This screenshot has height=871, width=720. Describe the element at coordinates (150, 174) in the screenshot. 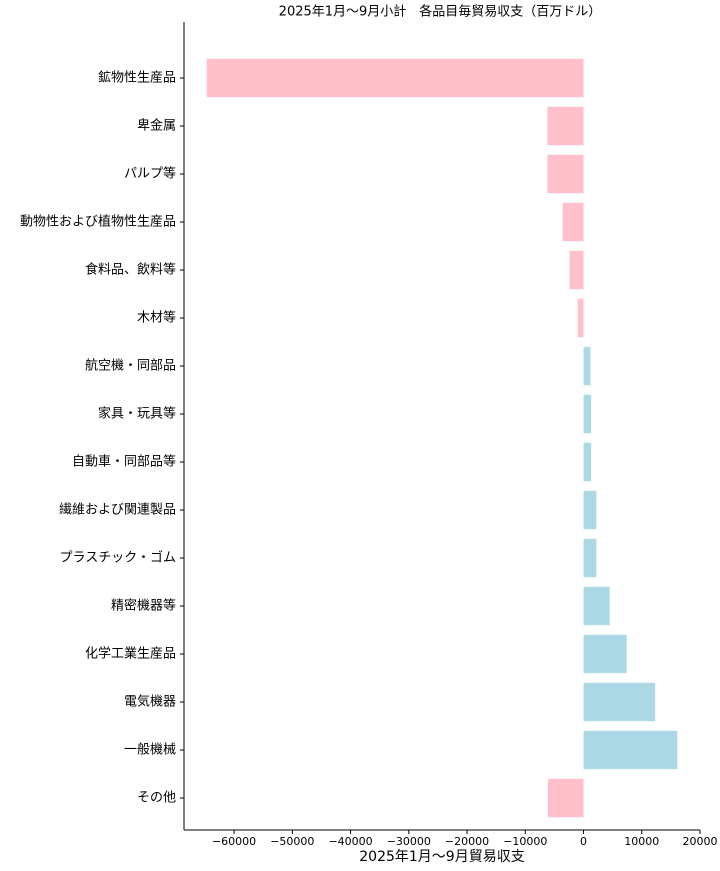

I see `y-tick-label: パルプ等` at that location.